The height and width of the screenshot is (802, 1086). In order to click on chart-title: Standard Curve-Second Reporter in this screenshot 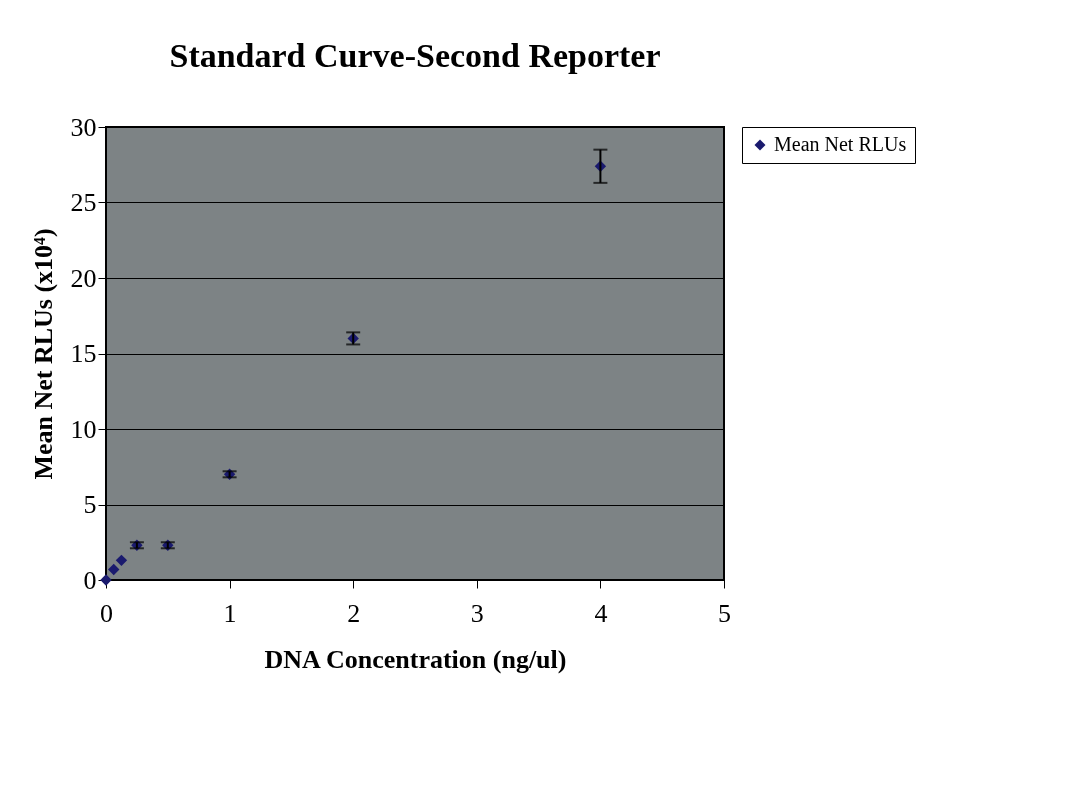, I will do `click(415, 55)`.